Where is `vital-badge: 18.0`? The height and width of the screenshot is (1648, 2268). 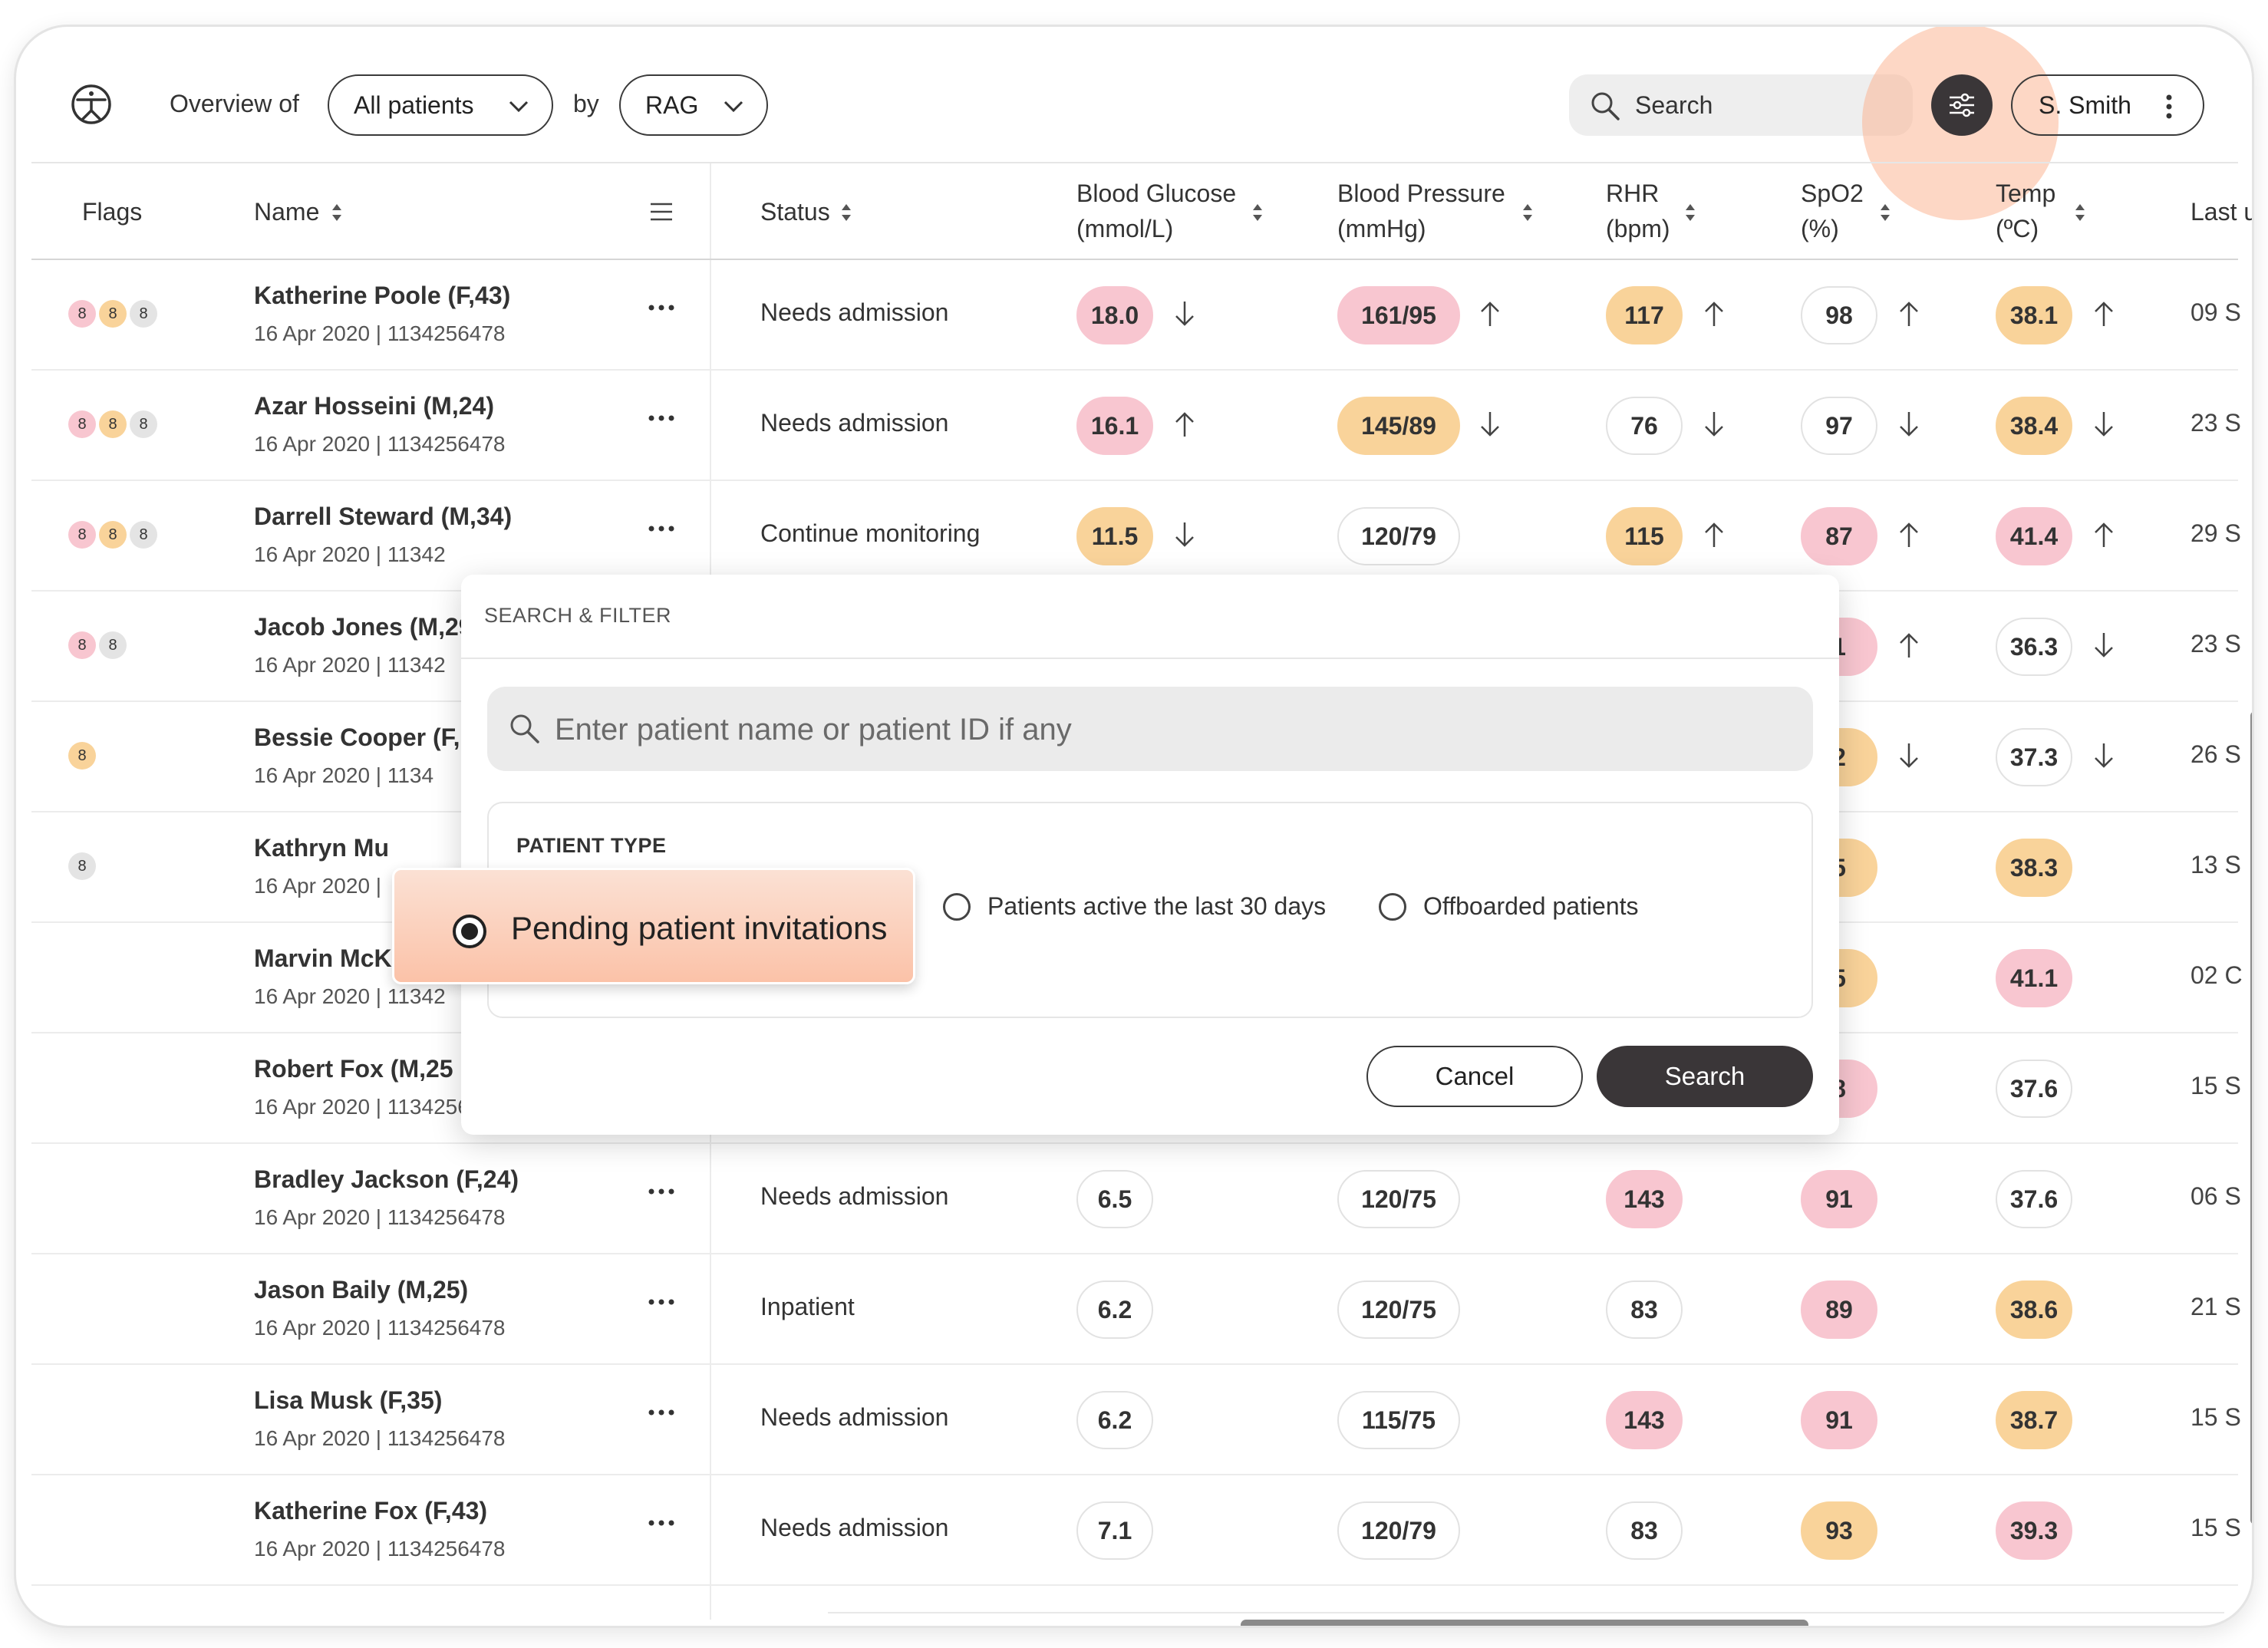 vital-badge: 18.0 is located at coordinates (1114, 315).